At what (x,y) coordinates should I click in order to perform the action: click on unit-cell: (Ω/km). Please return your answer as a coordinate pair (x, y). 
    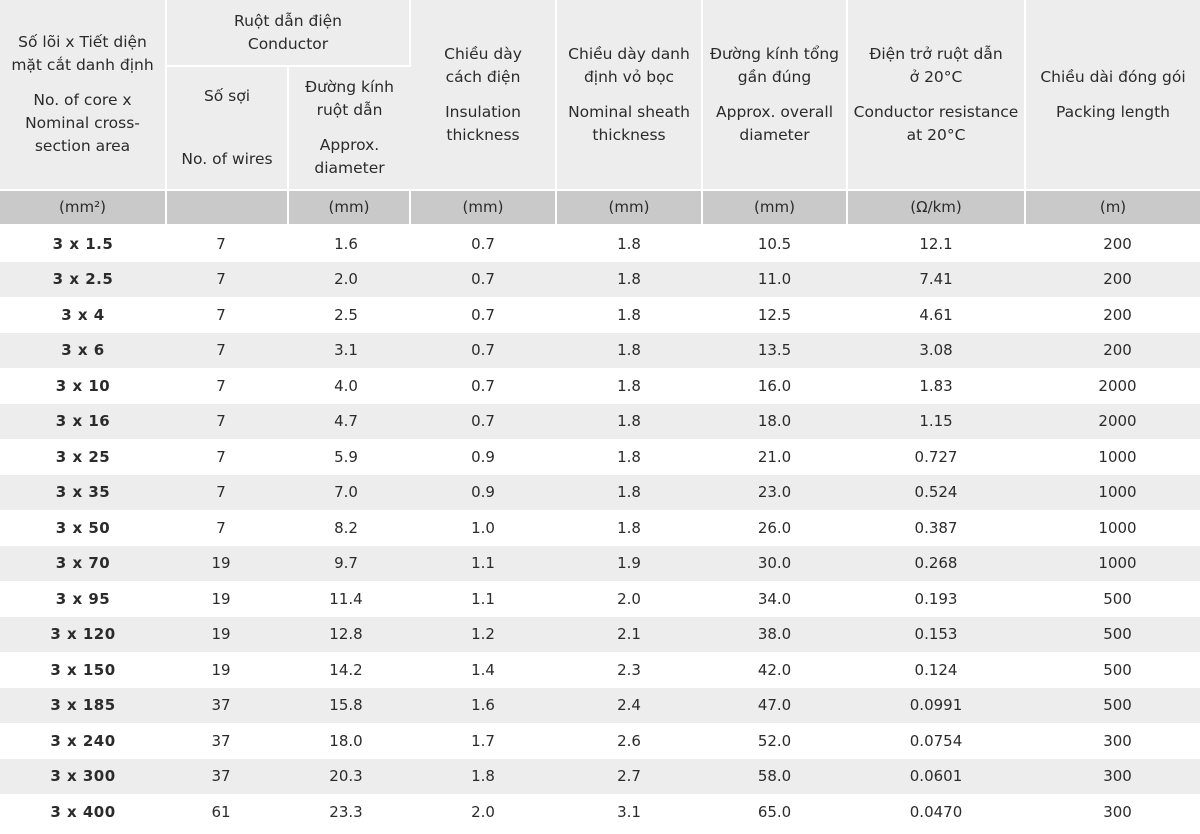
    Looking at the image, I should click on (937, 208).